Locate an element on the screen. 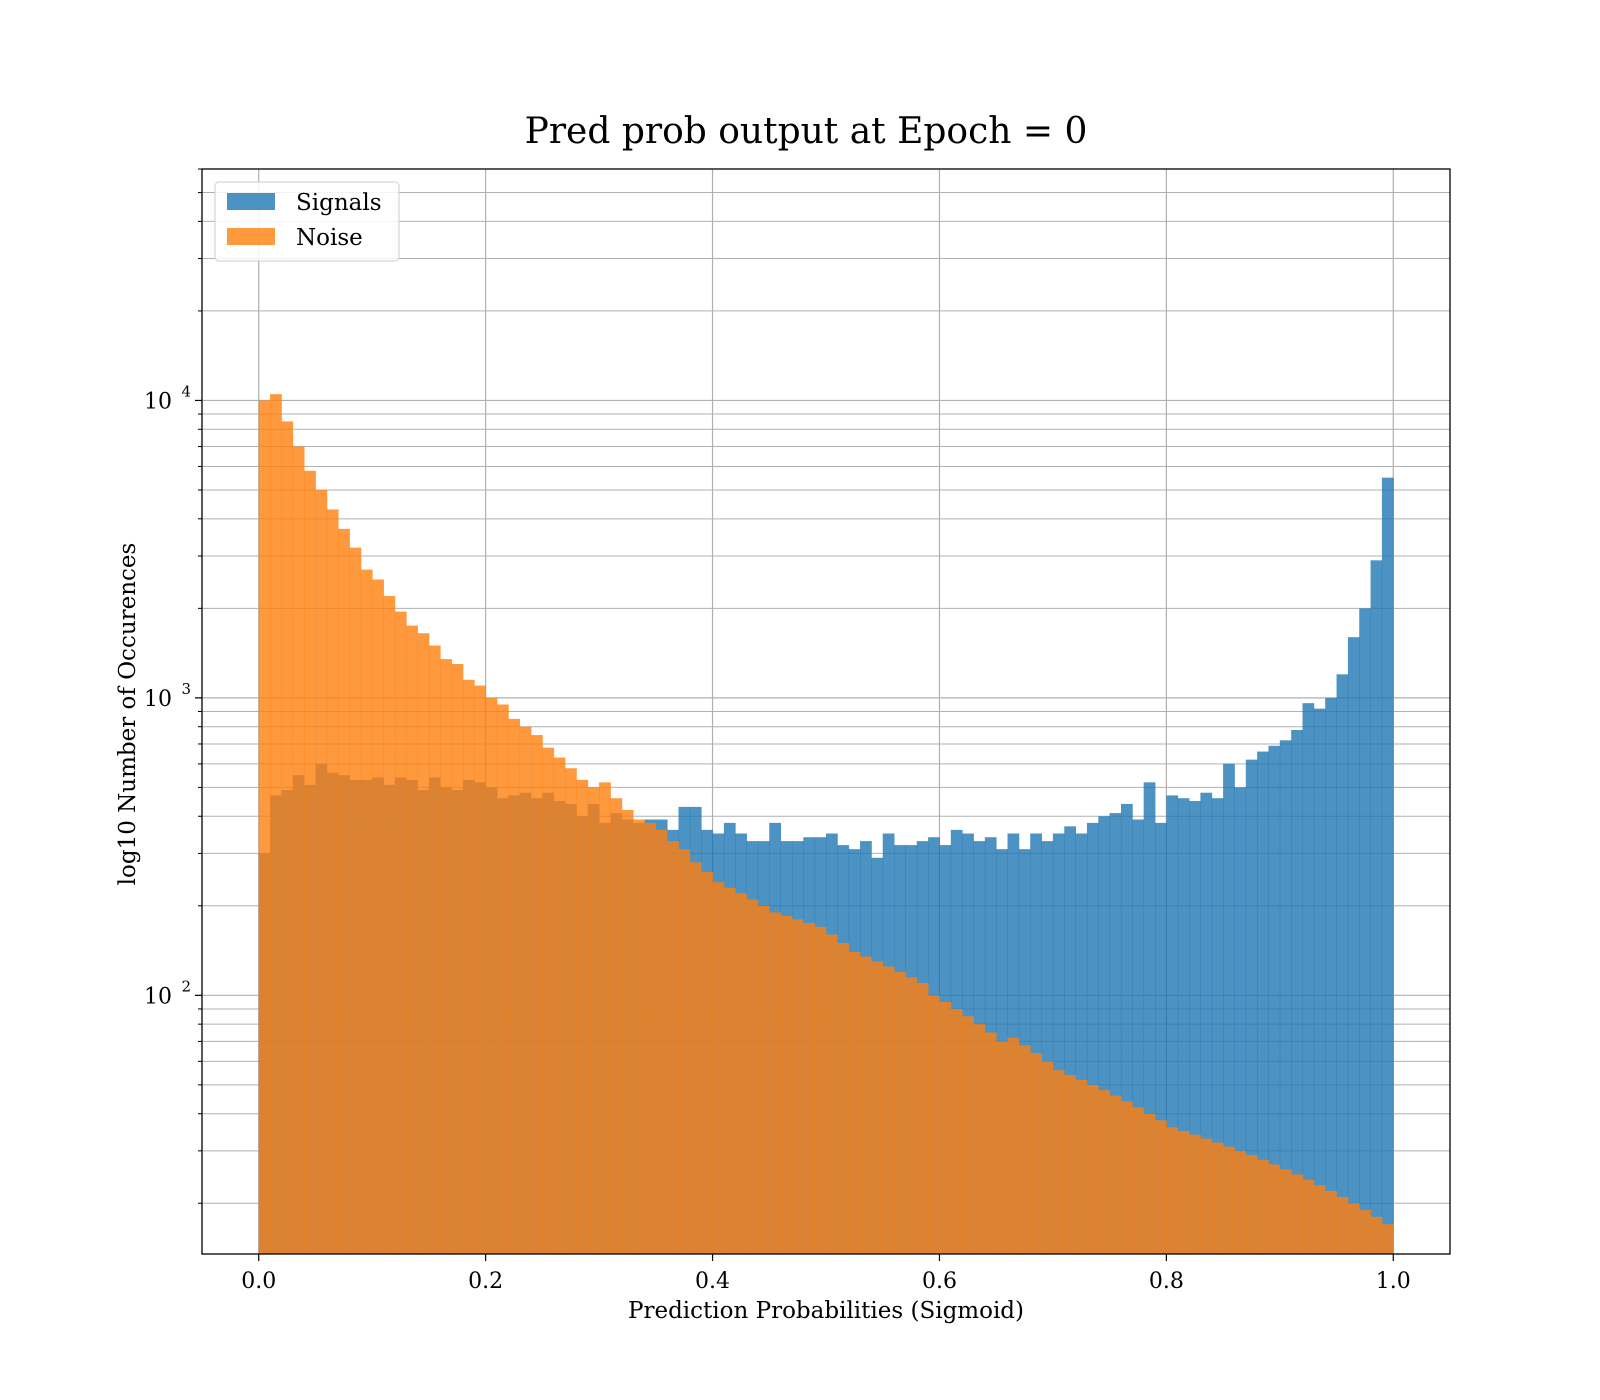 This screenshot has width=1600, height=1400. y-axis-ticks: 10 2 10 3 10 4 is located at coordinates (173, 686).